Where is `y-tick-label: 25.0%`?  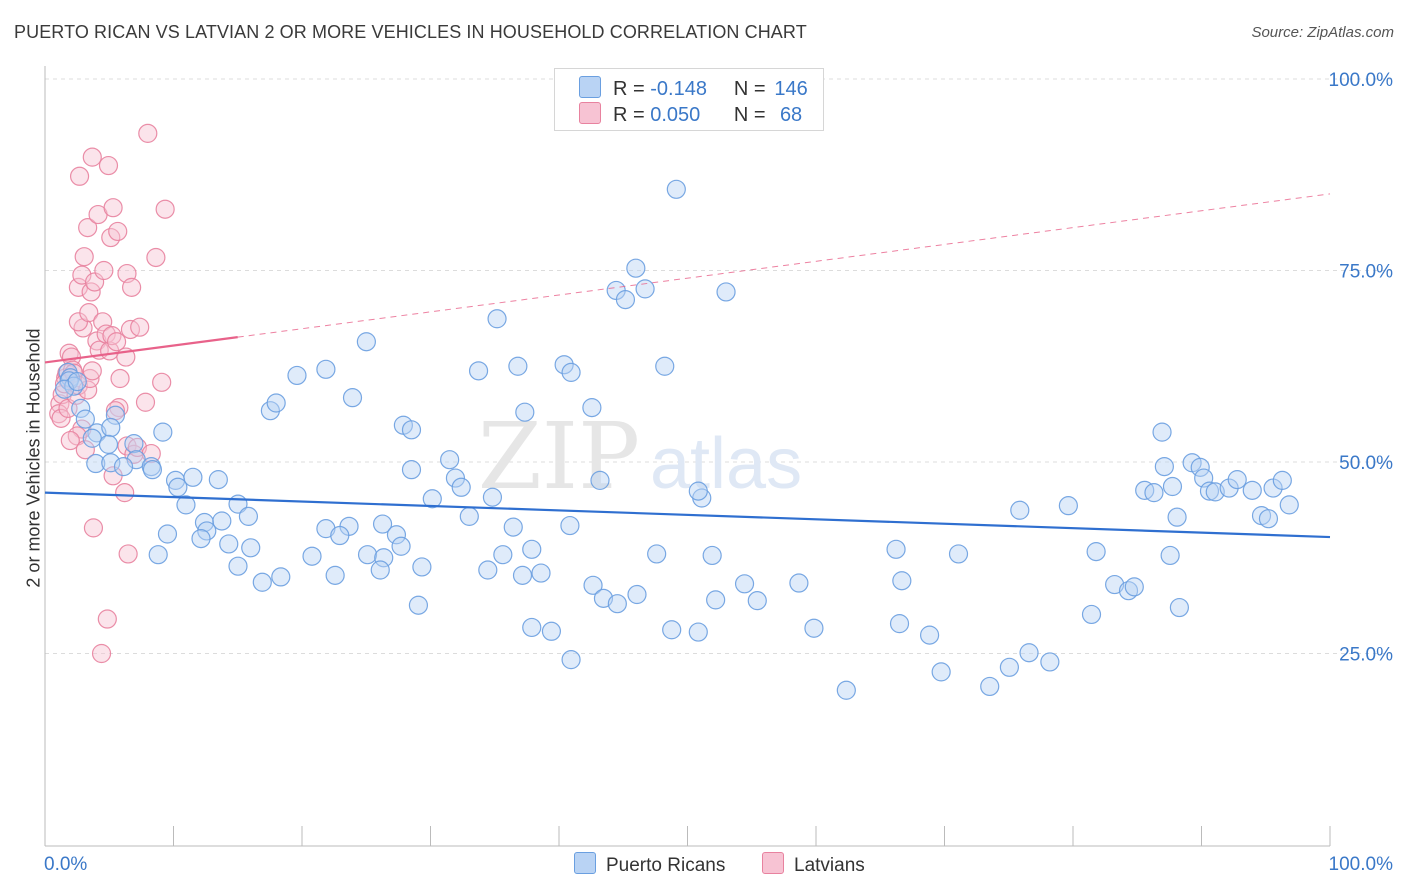 y-tick-label: 25.0% is located at coordinates (1366, 655).